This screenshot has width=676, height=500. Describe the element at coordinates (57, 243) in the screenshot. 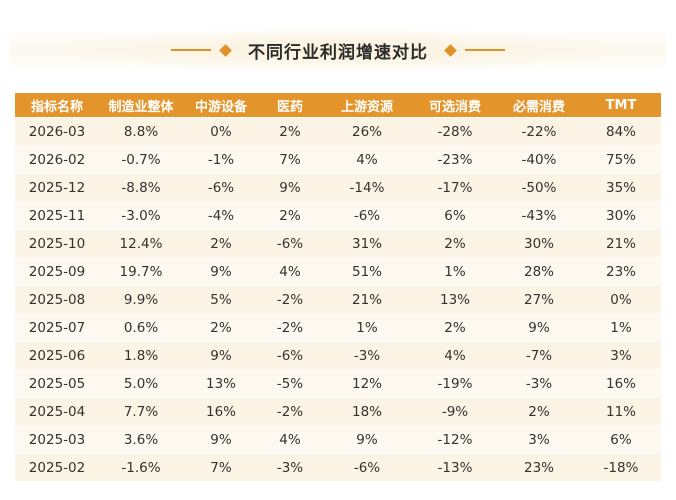

I see `row-date-cell: 2025-10` at that location.